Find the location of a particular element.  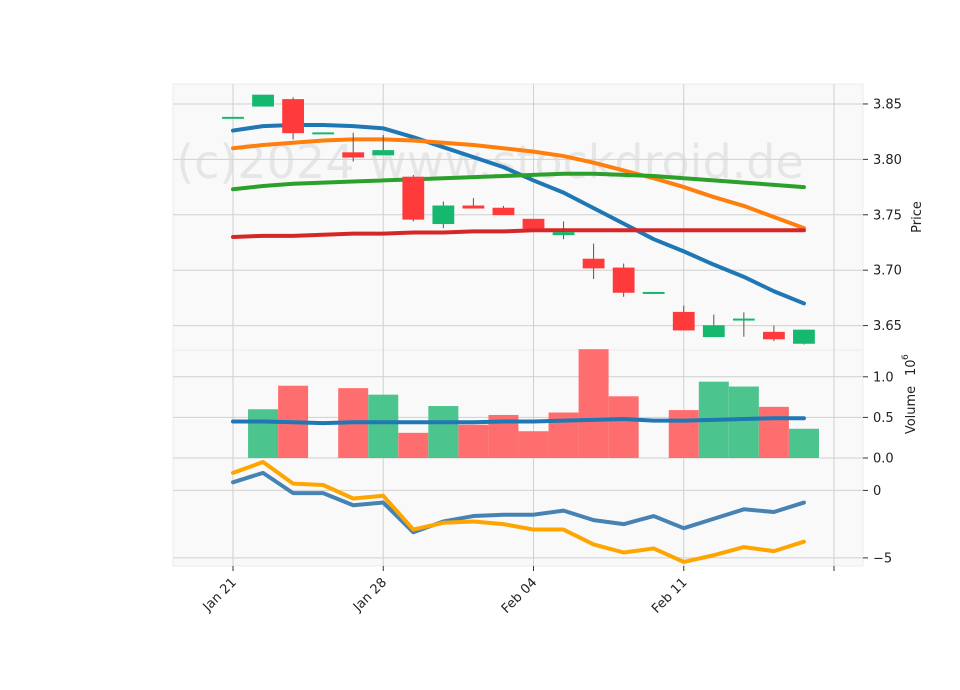

volume-axis-title: Volume is located at coordinates (911, 410).